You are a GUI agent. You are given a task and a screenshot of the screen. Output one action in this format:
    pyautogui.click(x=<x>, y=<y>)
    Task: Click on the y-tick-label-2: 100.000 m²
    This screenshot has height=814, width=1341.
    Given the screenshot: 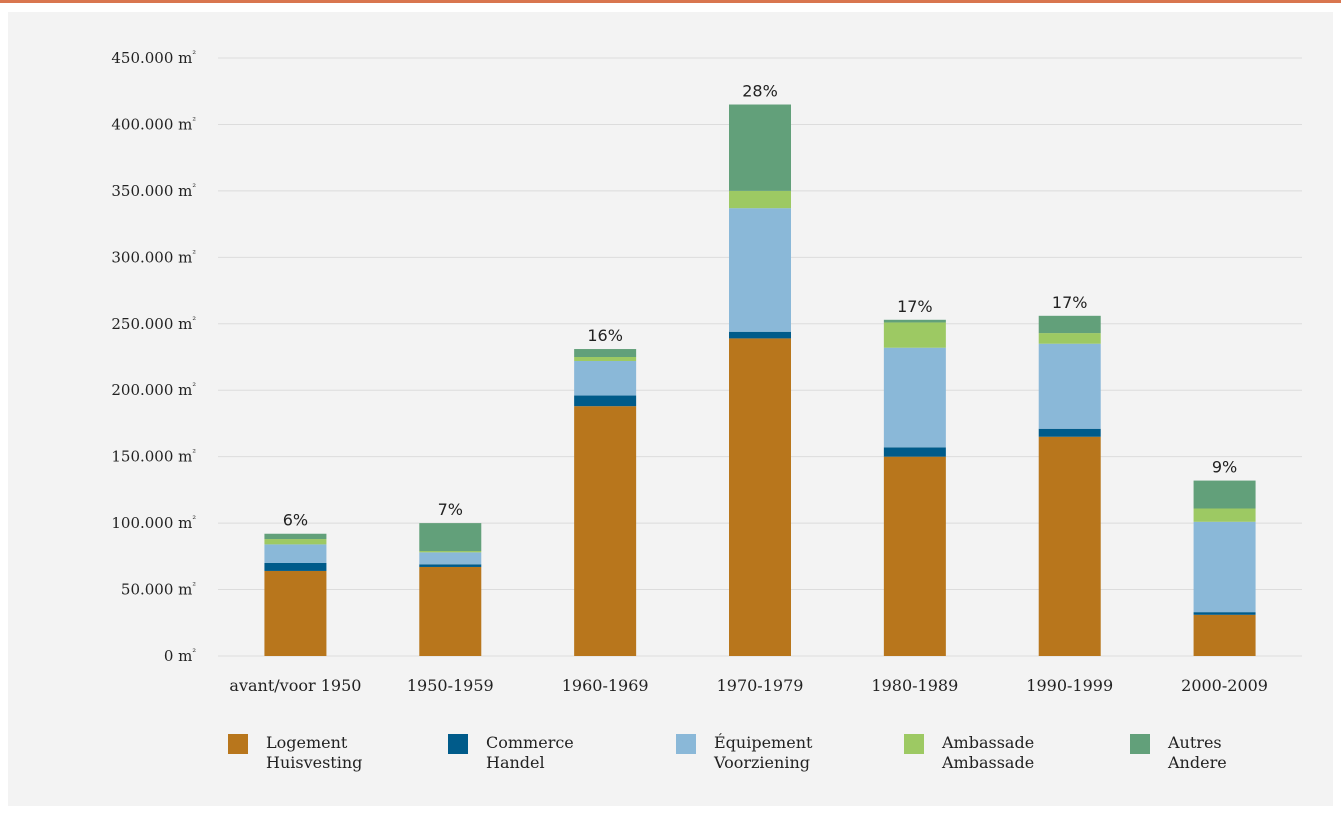 What is the action you would take?
    pyautogui.click(x=153, y=523)
    